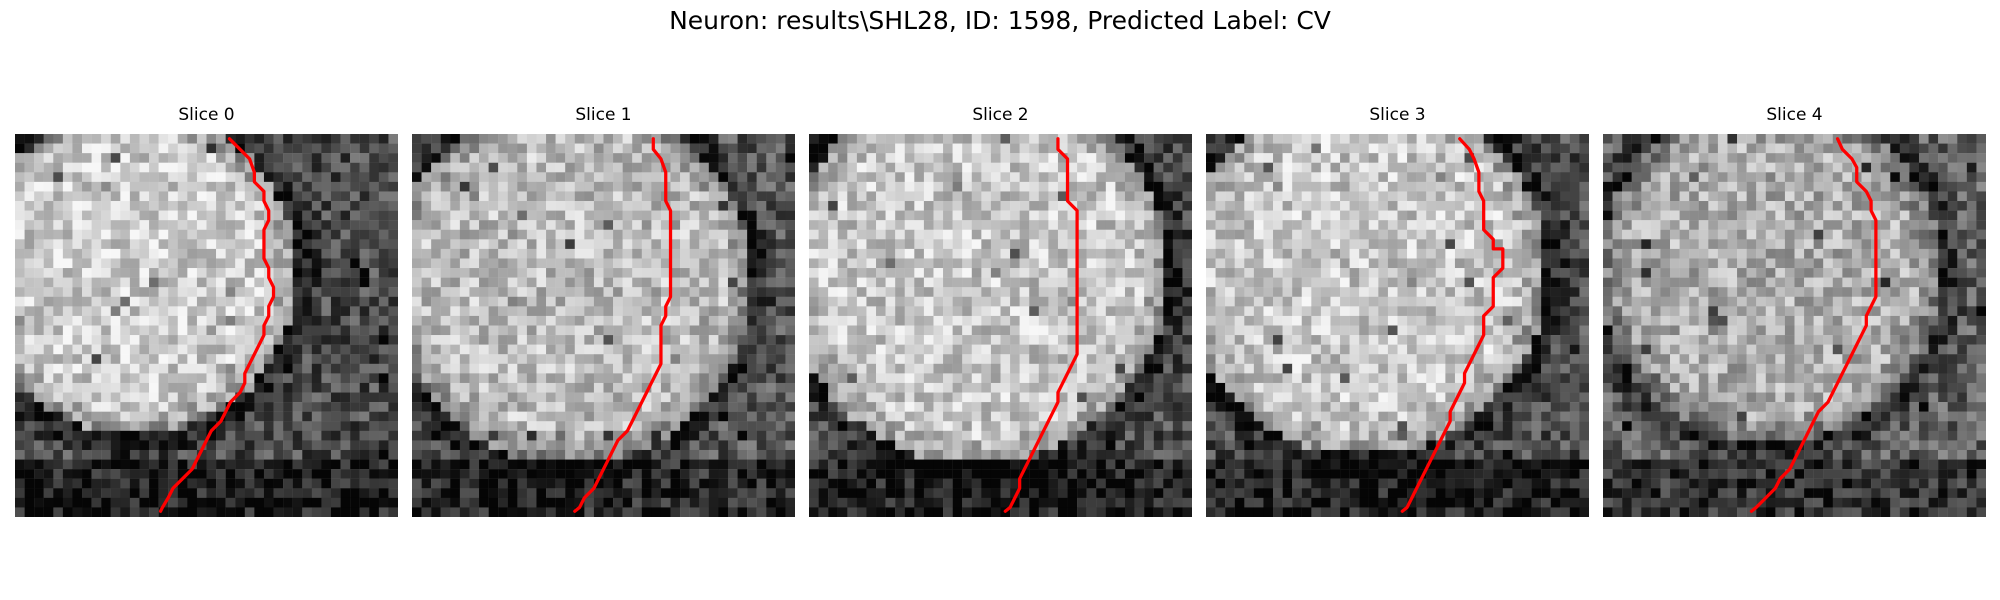 The width and height of the screenshot is (2000, 600). I want to click on slice-title: Slice 1, so click(603, 115).